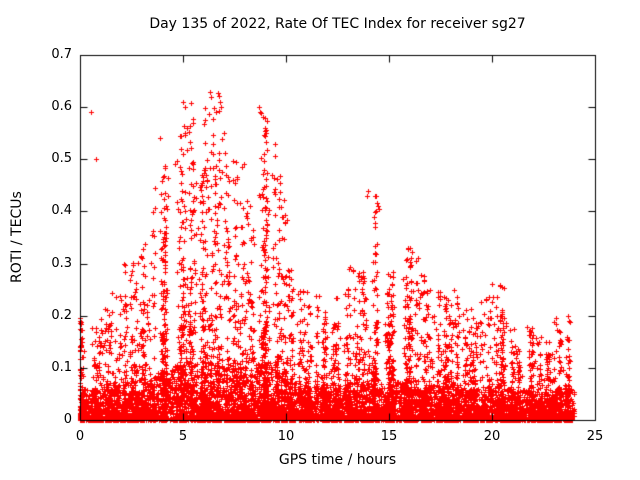 The height and width of the screenshot is (480, 640). What do you see at coordinates (61, 367) in the screenshot?
I see `y-tick-label: 0.1` at bounding box center [61, 367].